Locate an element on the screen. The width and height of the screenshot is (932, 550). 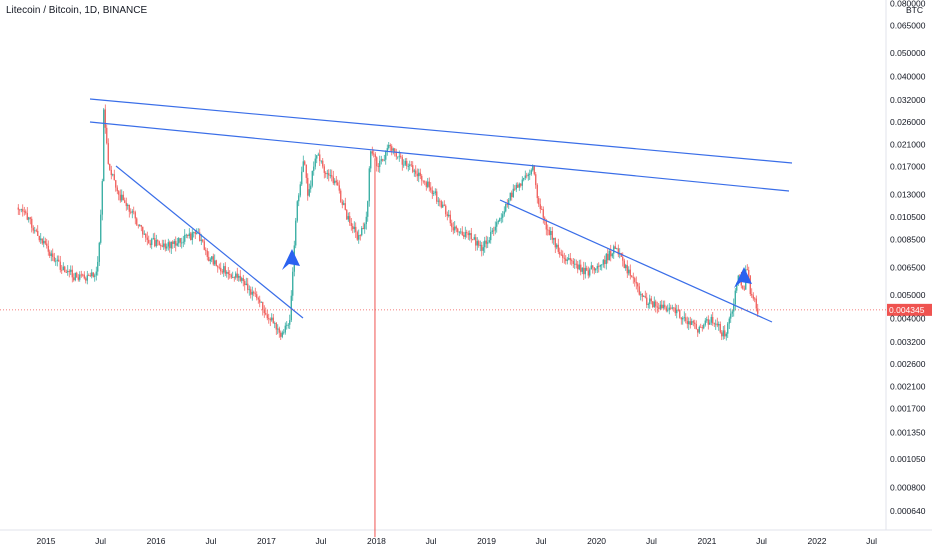
trendline-upper-resistance is located at coordinates (441, 131).